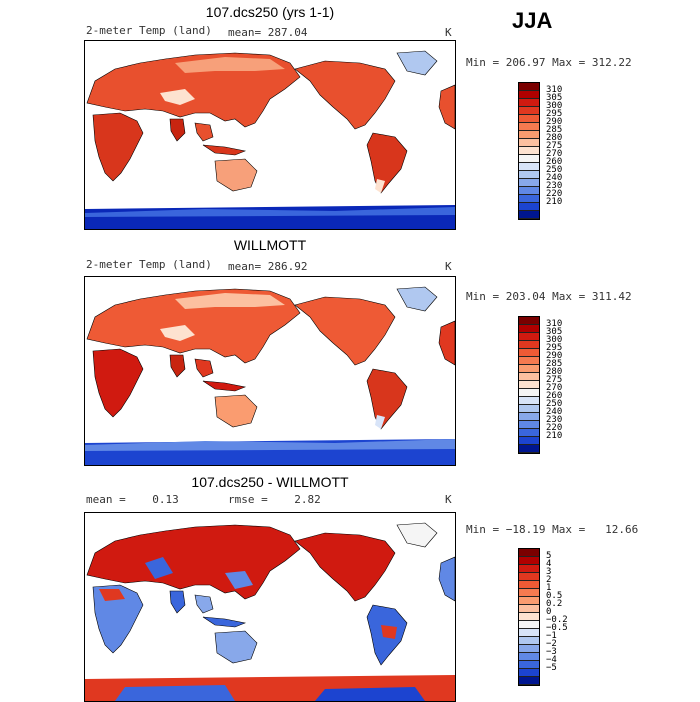  I want to click on panel1-minmax: Min = 206.97 Max = 312.22, so click(549, 62).